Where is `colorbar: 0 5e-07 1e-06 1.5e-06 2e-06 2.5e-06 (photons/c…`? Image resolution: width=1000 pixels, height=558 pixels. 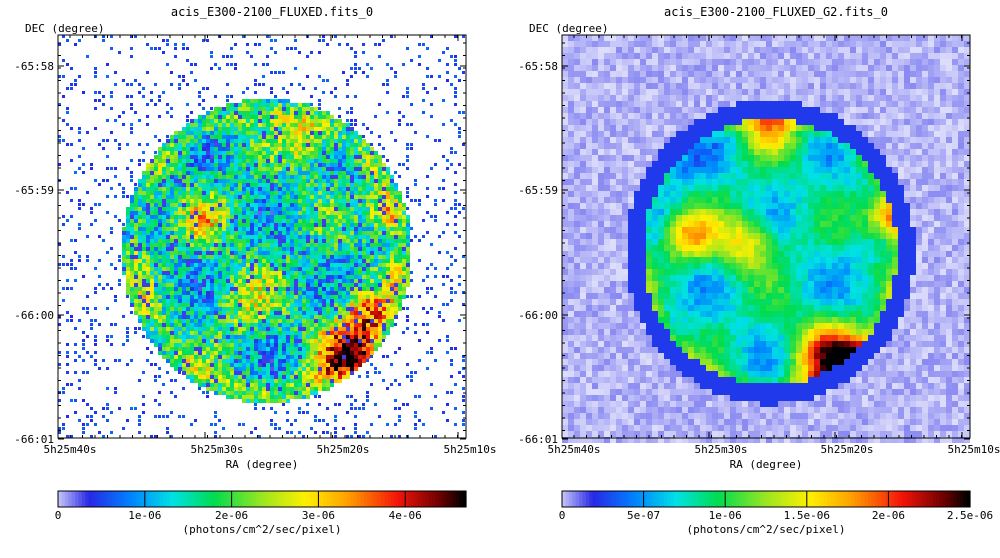
colorbar: 0 5e-07 1e-06 1.5e-06 2e-06 2.5e-06 (photons/c… is located at coordinates (776, 513).